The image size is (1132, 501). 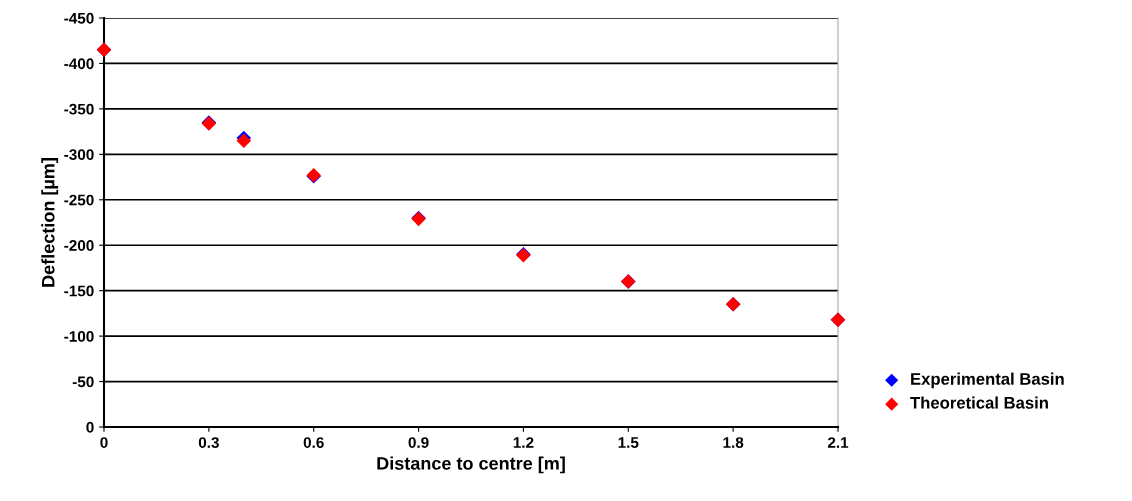 I want to click on x-tick-label: 0.9, so click(x=418, y=442).